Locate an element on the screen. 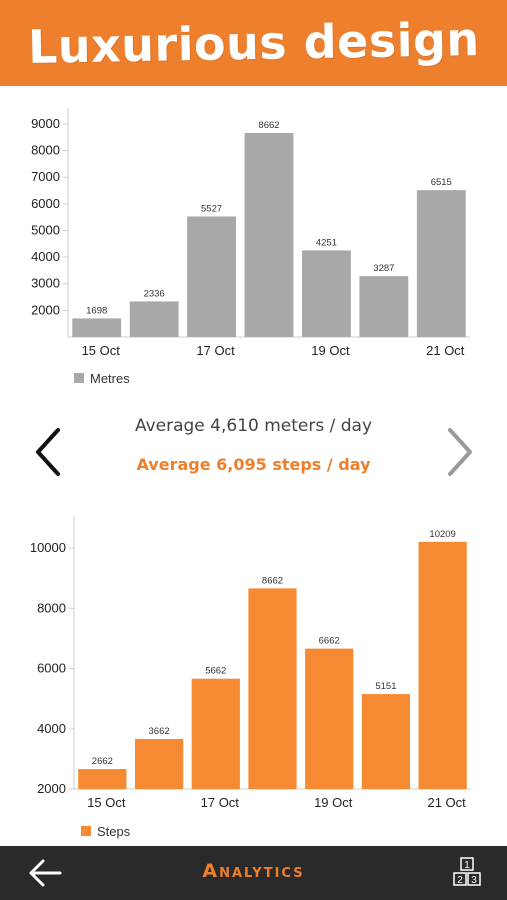 This screenshot has width=507, height=900. chevron-right-icon is located at coordinates (460, 452).